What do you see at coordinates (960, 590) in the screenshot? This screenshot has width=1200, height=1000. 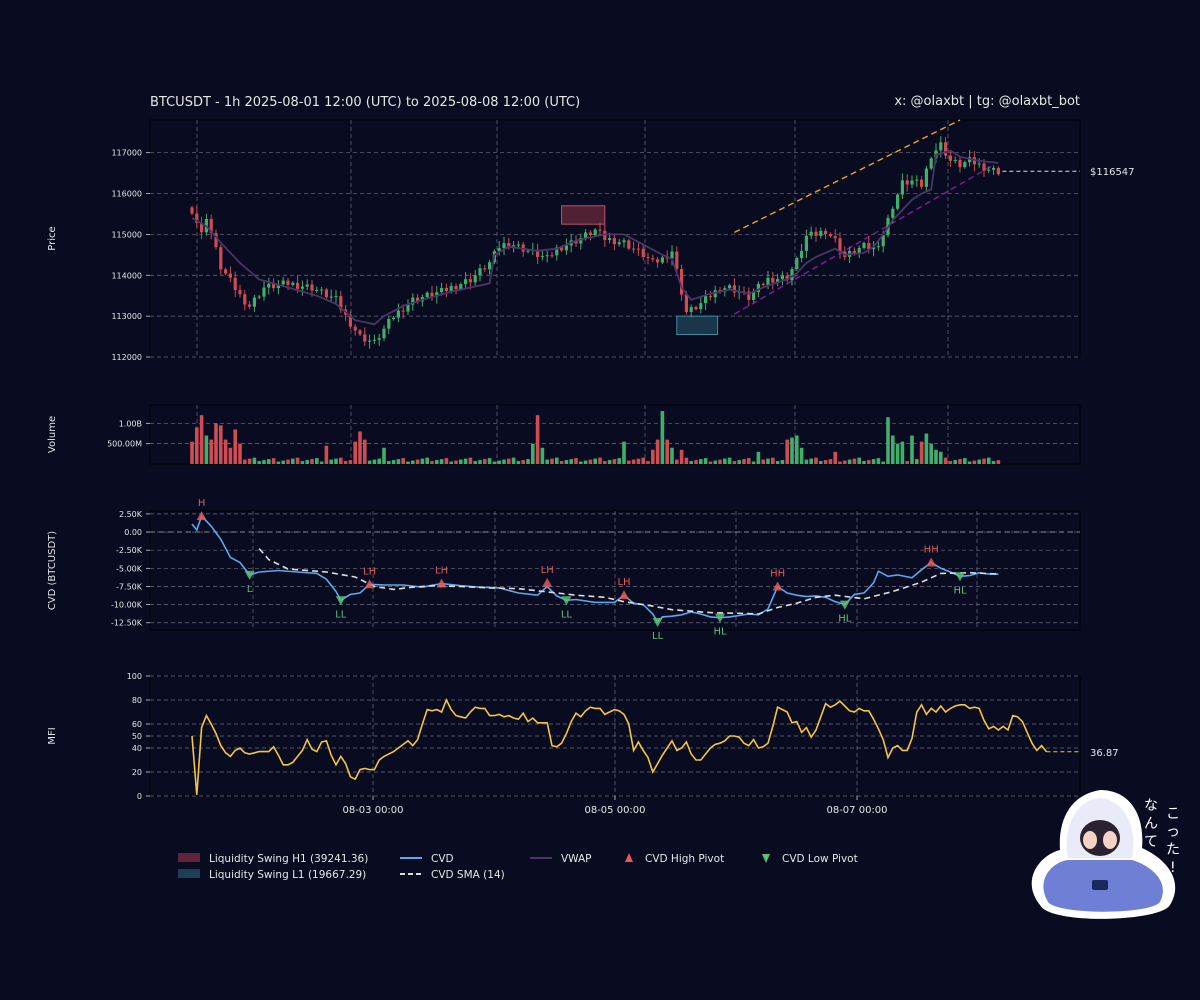 I see `cvd-pivot-label: HL` at bounding box center [960, 590].